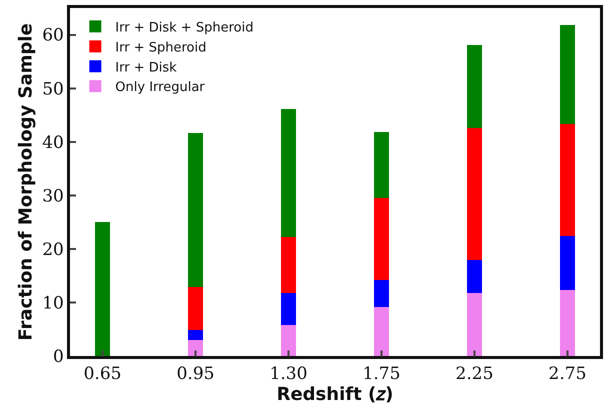 The height and width of the screenshot is (414, 608). I want to click on y-tick-label: 0, so click(58, 356).